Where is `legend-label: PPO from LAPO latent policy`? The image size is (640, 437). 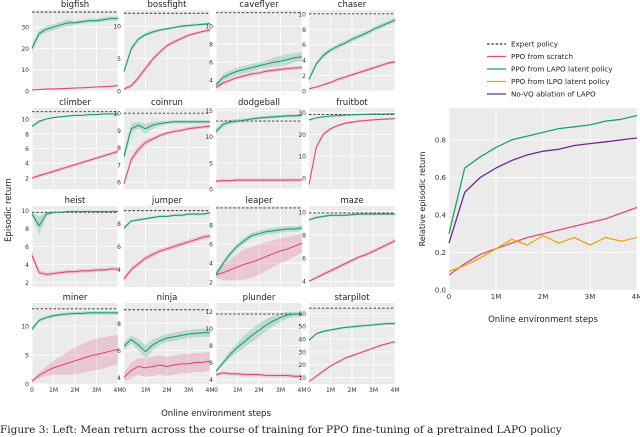
legend-label: PPO from LAPO latent policy is located at coordinates (562, 69).